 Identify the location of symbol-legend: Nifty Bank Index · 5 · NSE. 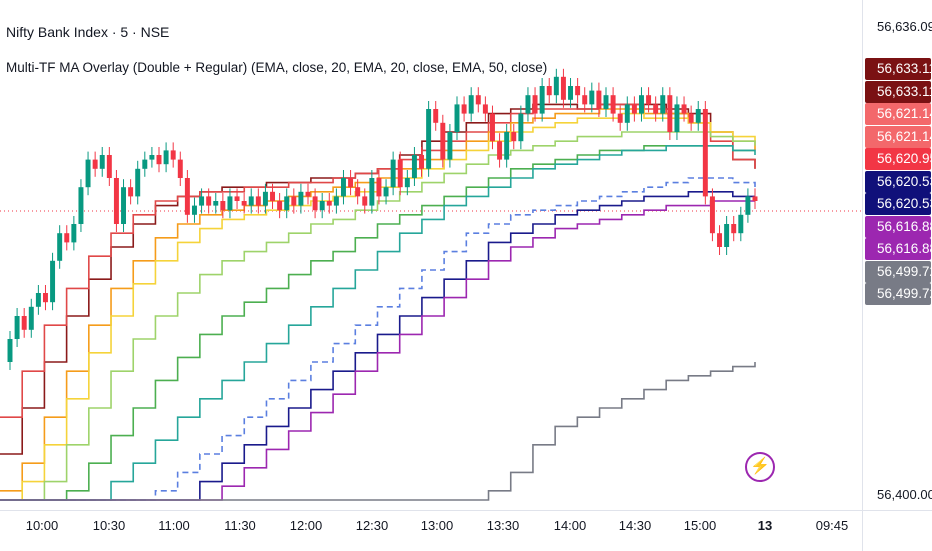
(88, 32).